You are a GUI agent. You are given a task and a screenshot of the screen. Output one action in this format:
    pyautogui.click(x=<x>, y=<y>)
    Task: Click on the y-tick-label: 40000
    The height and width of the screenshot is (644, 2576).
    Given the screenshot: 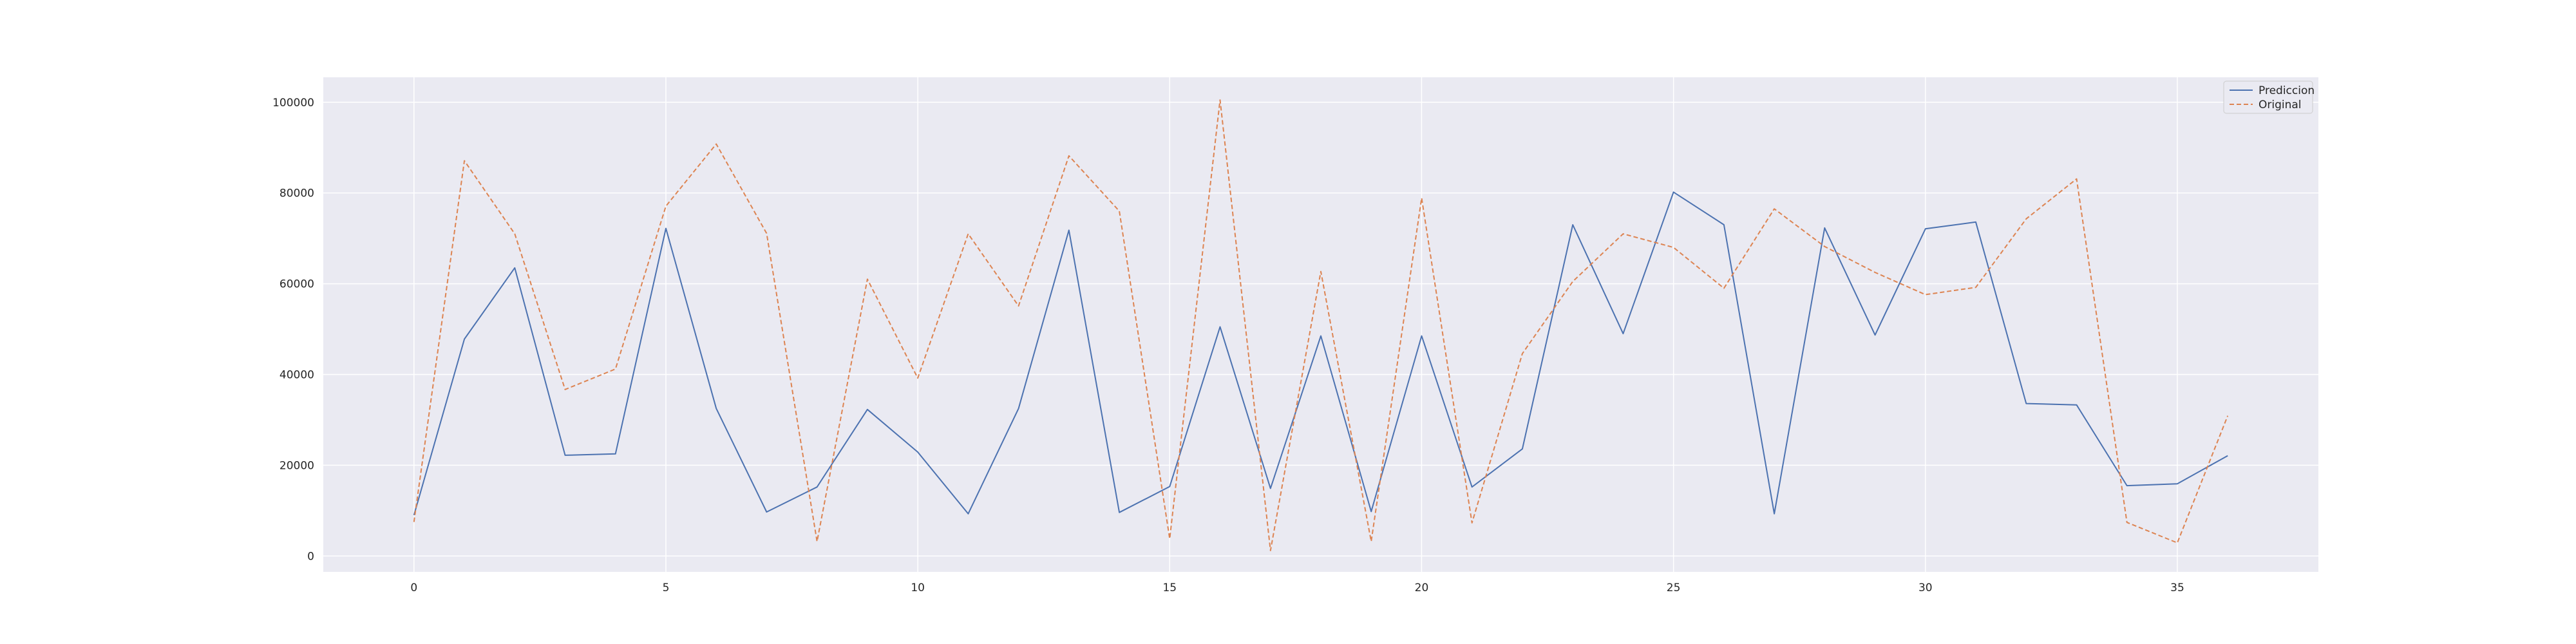 What is the action you would take?
    pyautogui.click(x=296, y=375)
    